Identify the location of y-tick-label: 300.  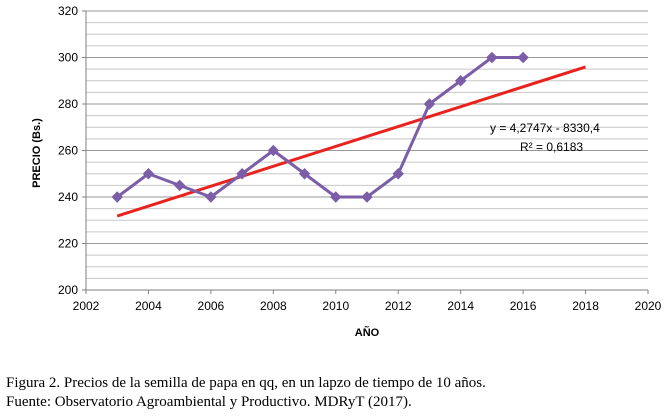
(68, 58).